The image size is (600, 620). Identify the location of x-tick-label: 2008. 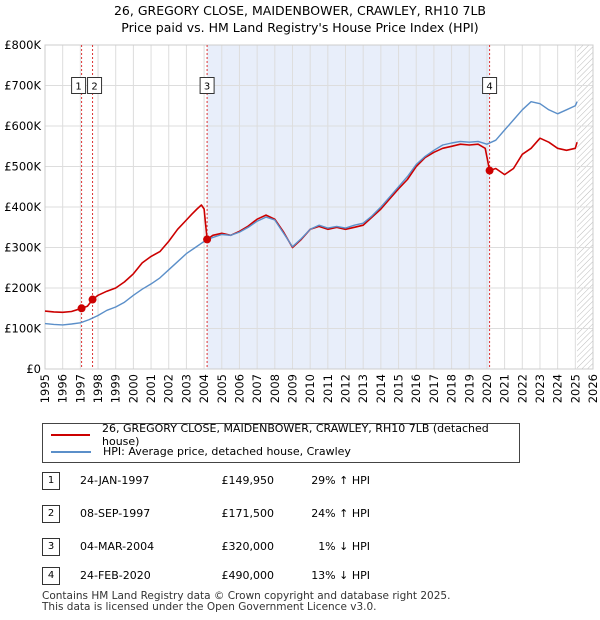
(275, 388).